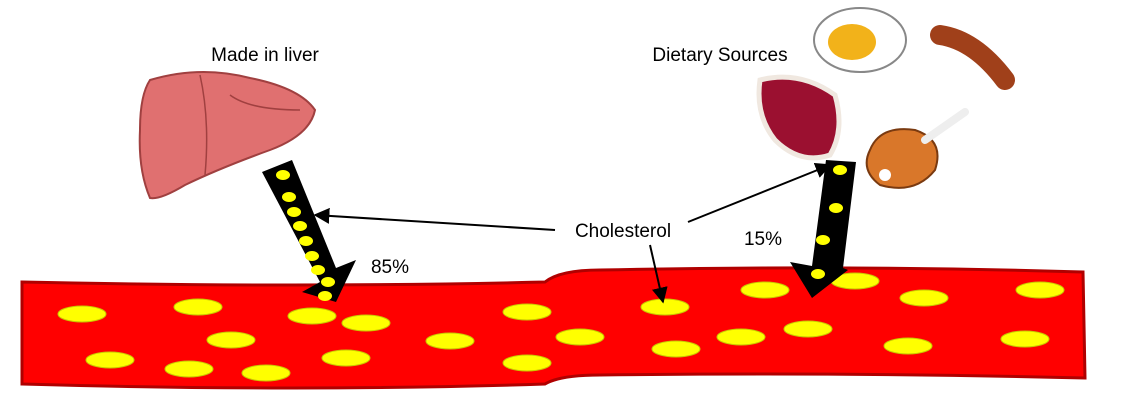 The height and width of the screenshot is (402, 1122). What do you see at coordinates (799, 117) in the screenshot?
I see `meat-icon` at bounding box center [799, 117].